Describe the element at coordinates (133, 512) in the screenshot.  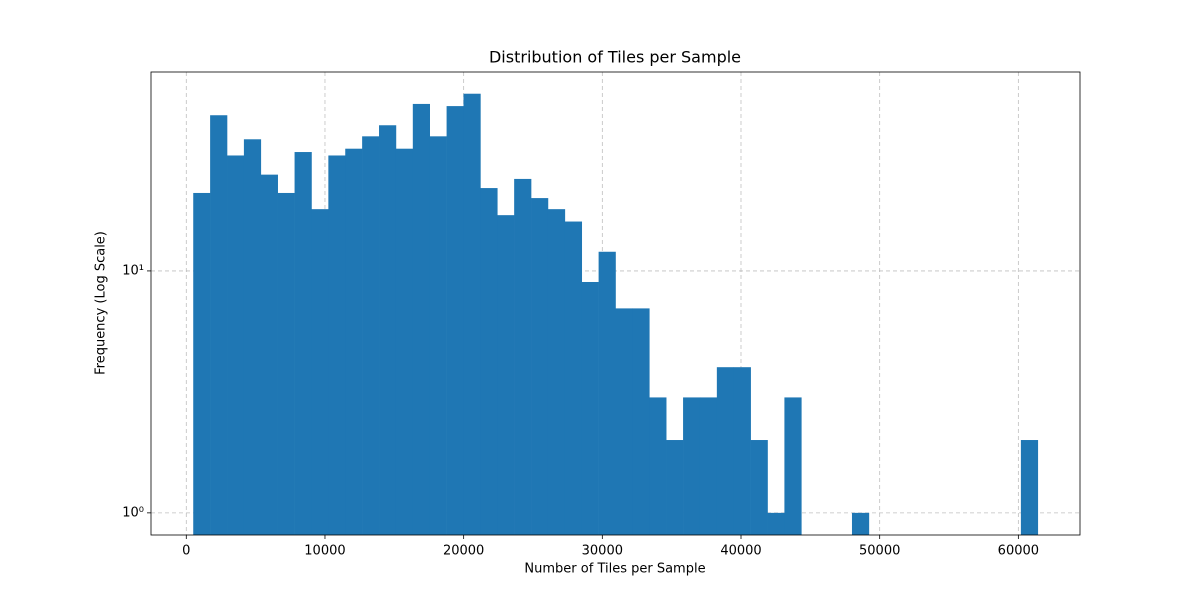
I see `y-tick-label: 10⁰` at that location.